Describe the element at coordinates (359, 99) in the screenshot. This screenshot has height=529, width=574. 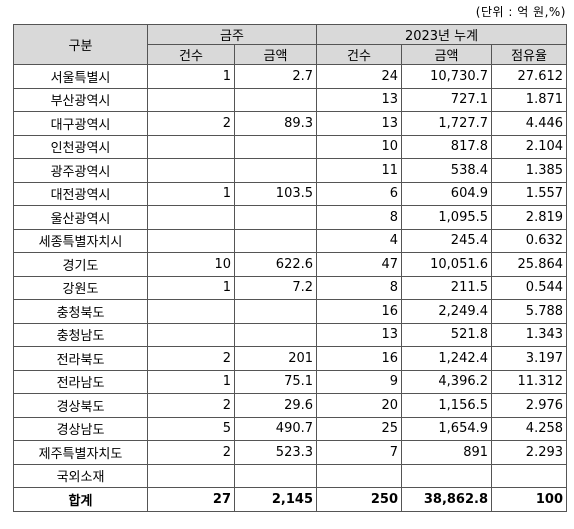
I see `cum-count-cell: 13` at that location.